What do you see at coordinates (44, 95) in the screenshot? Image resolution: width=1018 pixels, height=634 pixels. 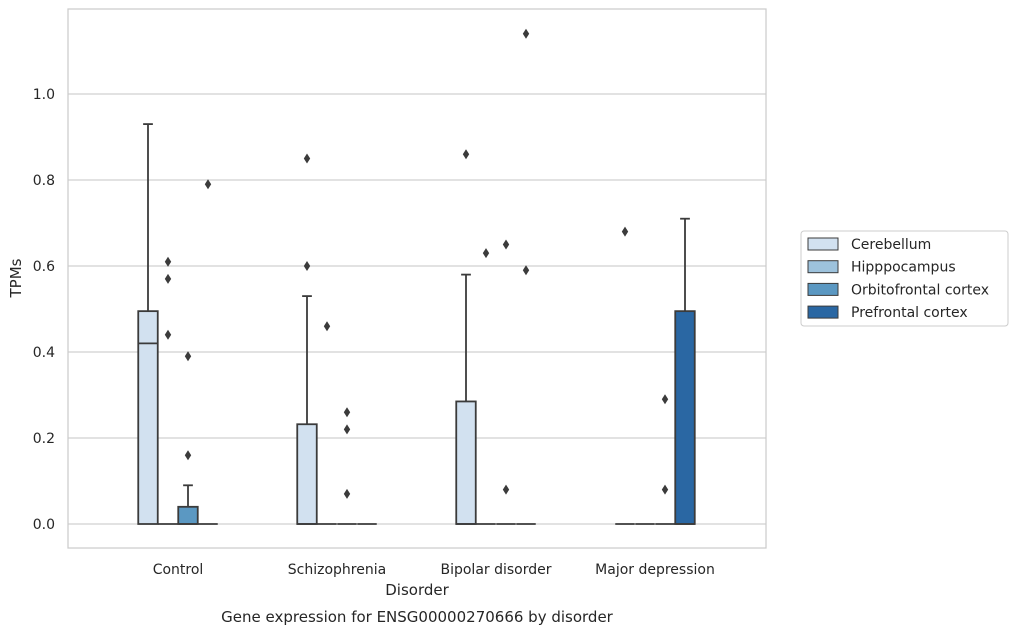 I see `y-tick-label: 1.0` at bounding box center [44, 95].